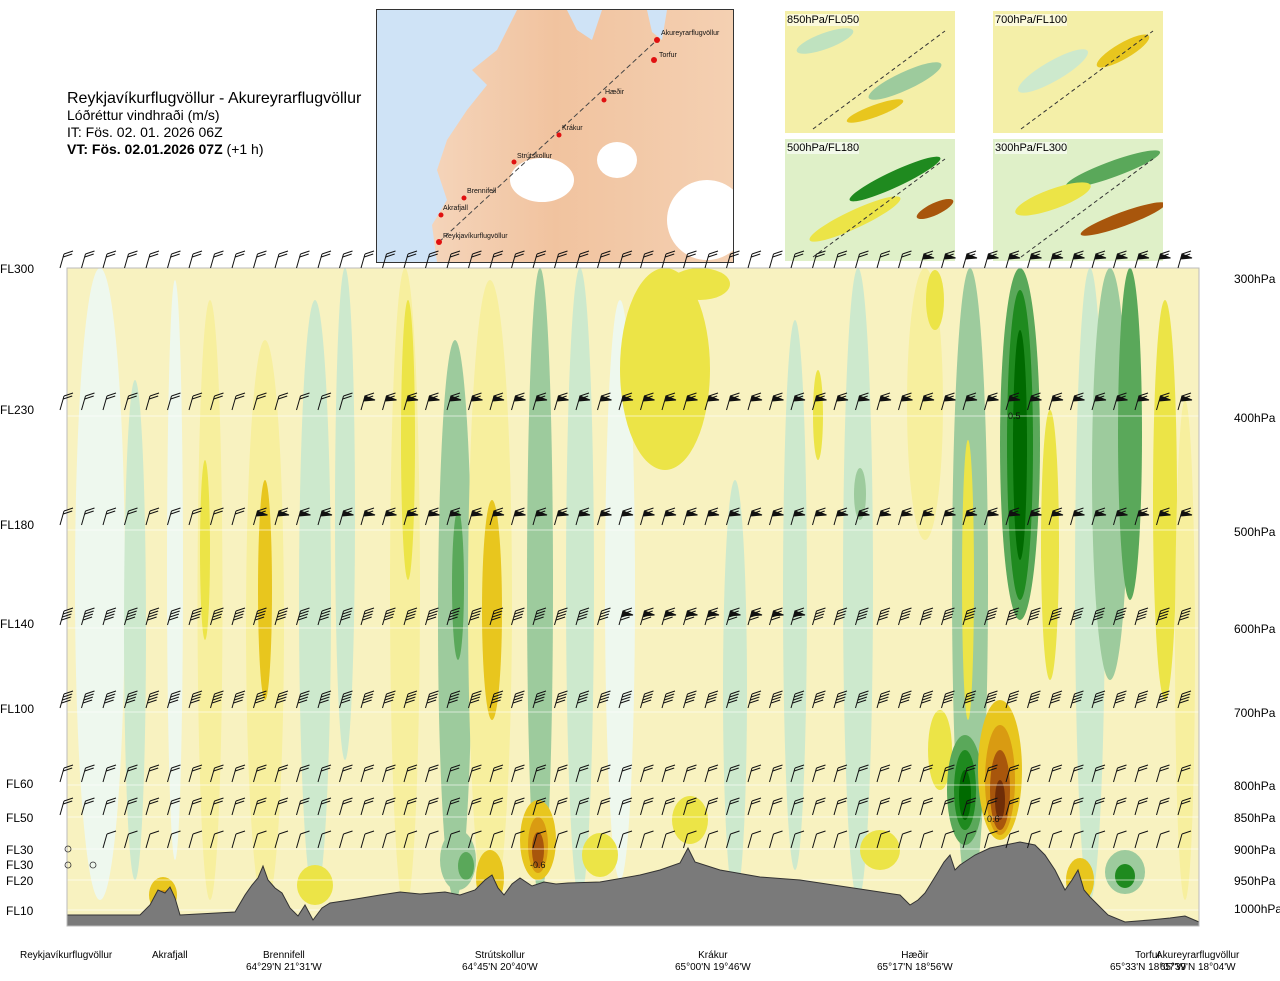 The width and height of the screenshot is (1280, 981). I want to click on station-strutskollur: Strútskollur 64°45'N 20°40'W, so click(500, 962).